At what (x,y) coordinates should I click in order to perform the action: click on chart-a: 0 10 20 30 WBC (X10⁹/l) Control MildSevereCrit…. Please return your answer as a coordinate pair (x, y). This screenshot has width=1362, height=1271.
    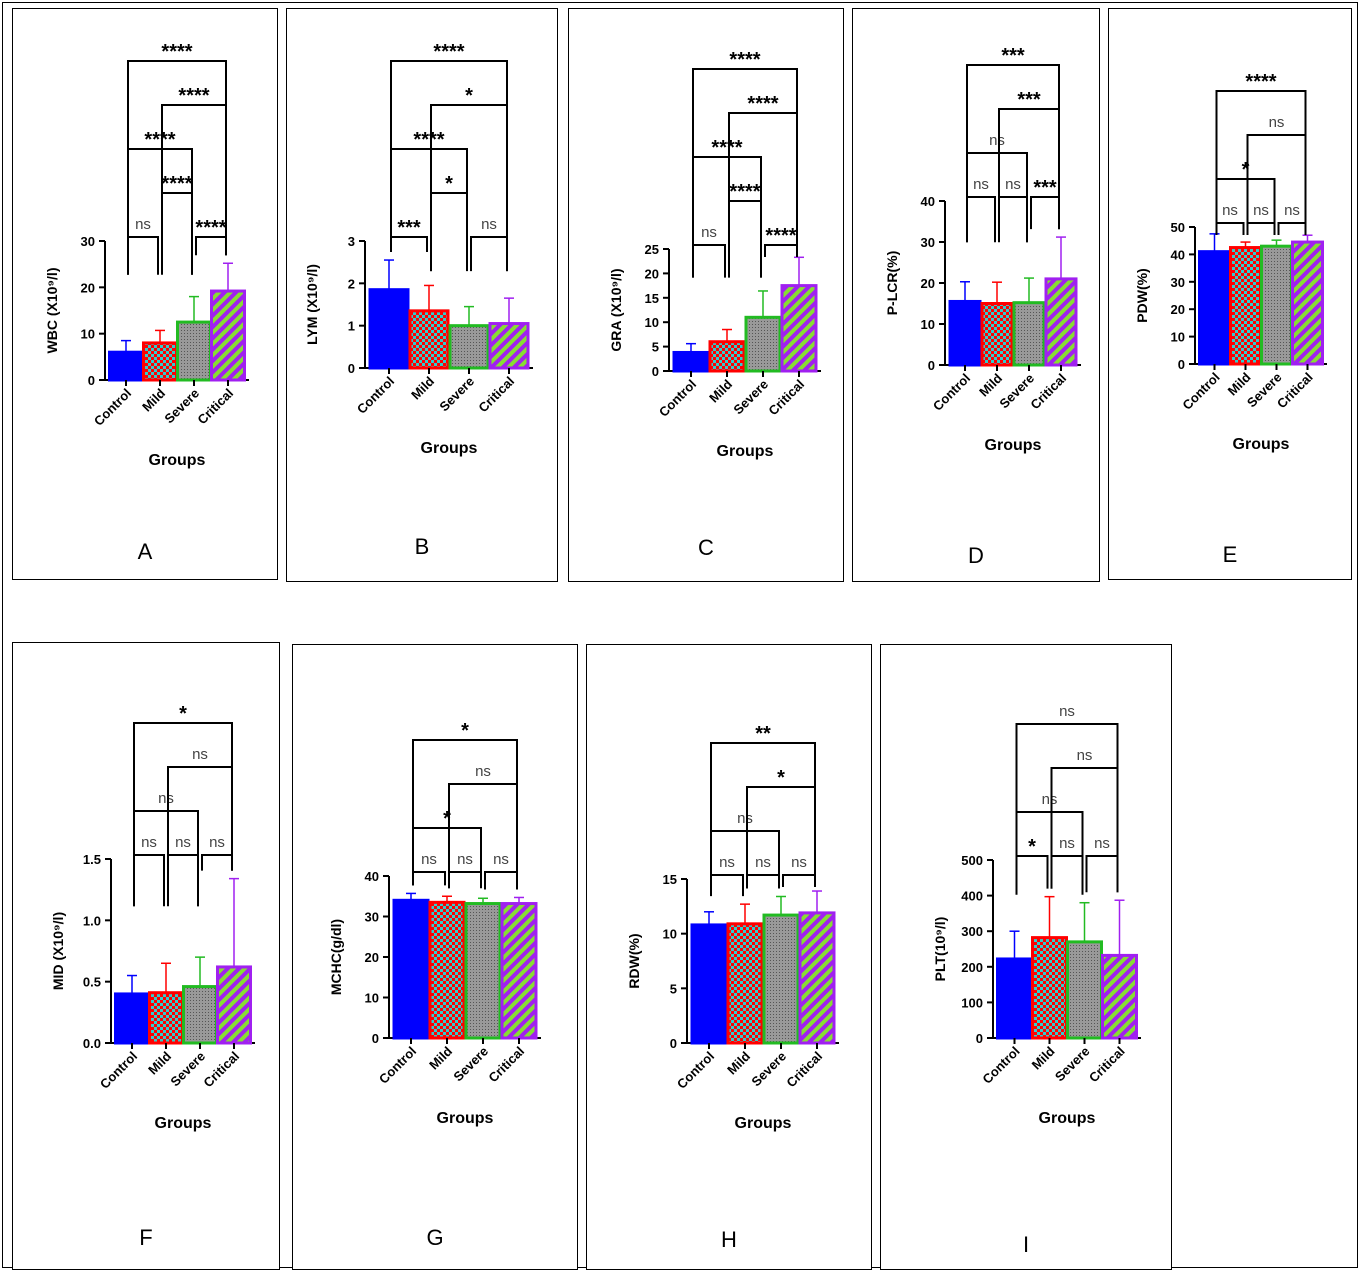
    Looking at the image, I should click on (146, 255).